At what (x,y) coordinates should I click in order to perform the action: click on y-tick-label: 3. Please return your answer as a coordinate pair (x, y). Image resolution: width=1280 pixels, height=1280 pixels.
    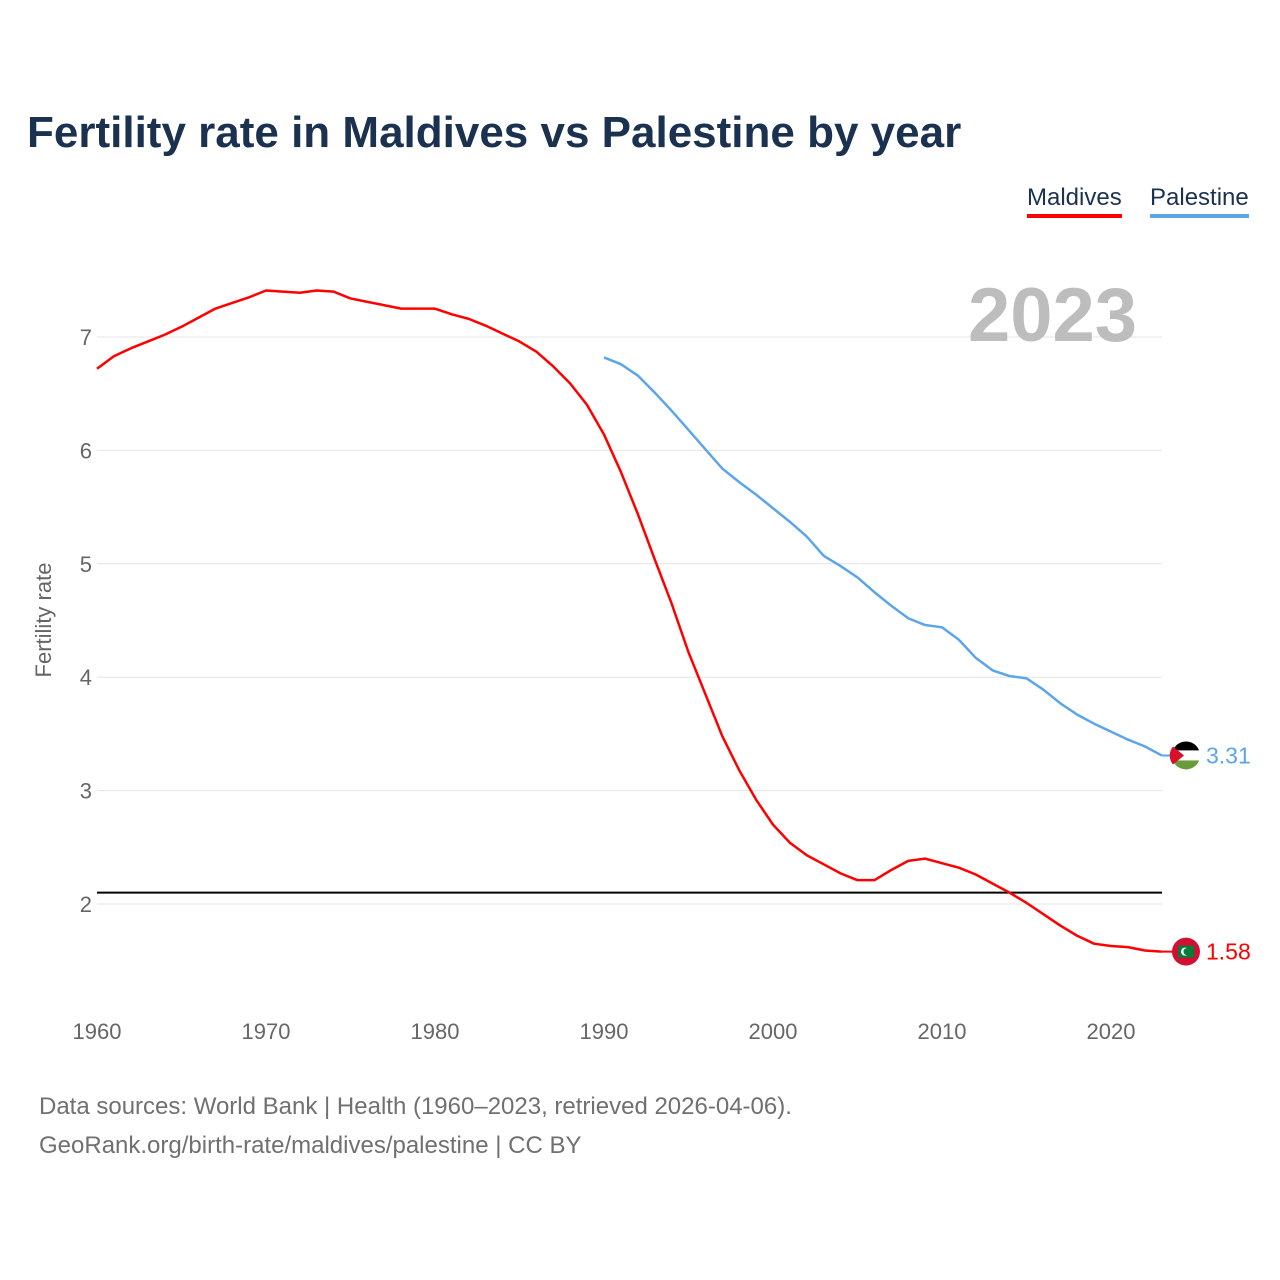
    Looking at the image, I should click on (86, 791).